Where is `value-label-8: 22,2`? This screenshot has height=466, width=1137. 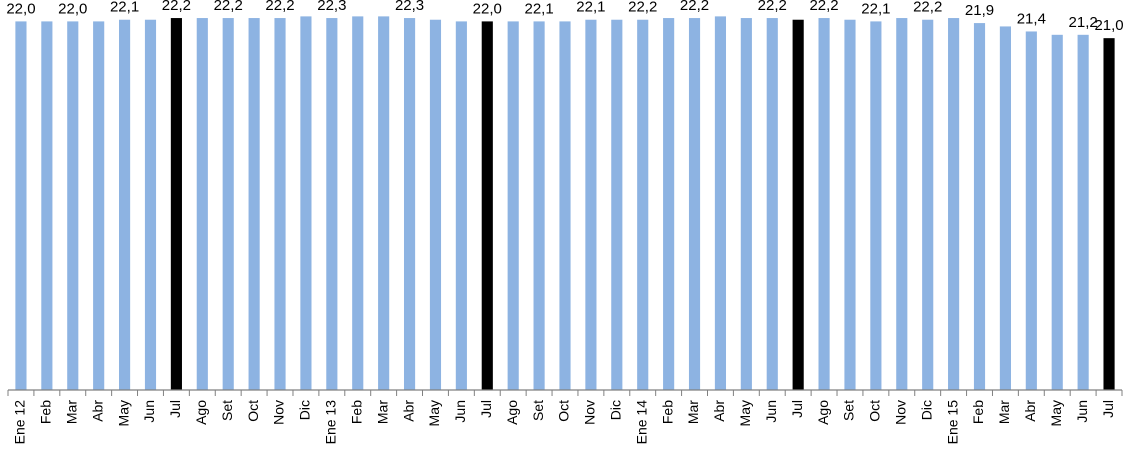 value-label-8: 22,2 is located at coordinates (228, 7).